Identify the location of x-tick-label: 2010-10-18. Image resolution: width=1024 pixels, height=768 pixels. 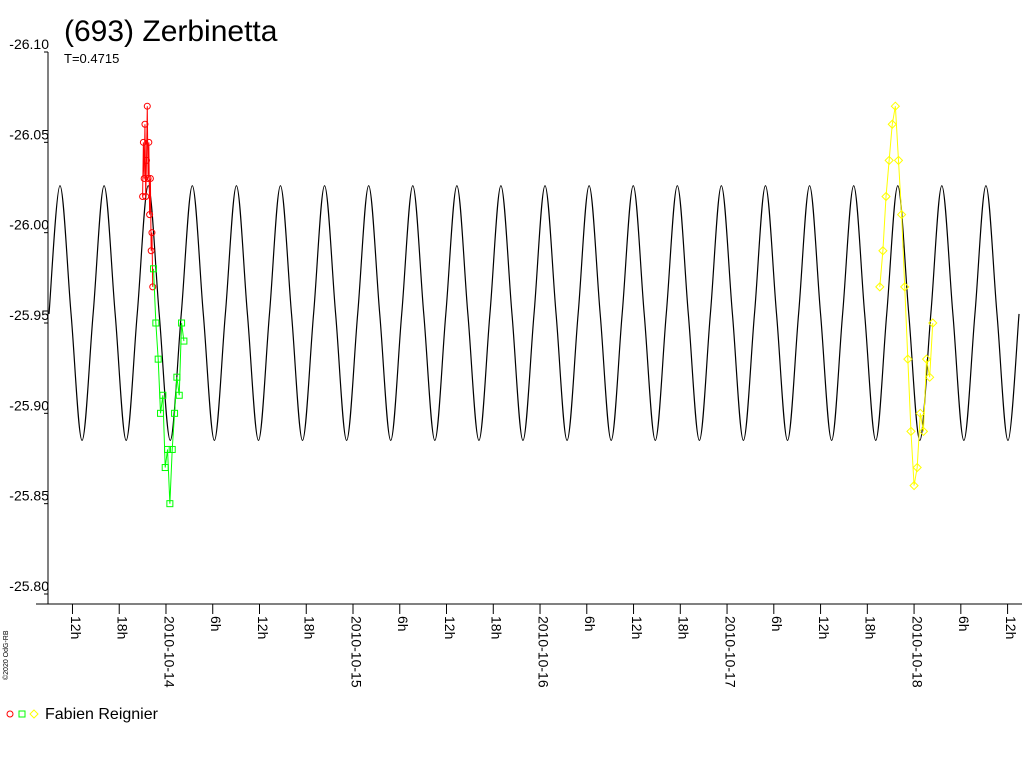
(917, 652).